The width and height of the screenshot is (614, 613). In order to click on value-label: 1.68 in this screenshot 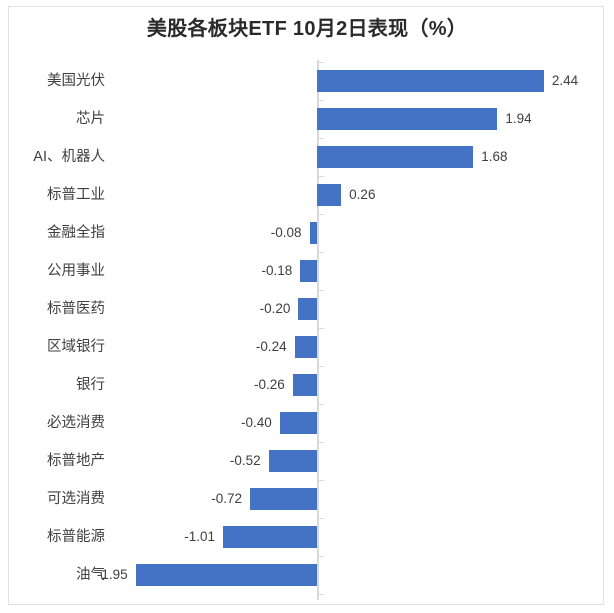, I will do `click(494, 156)`.